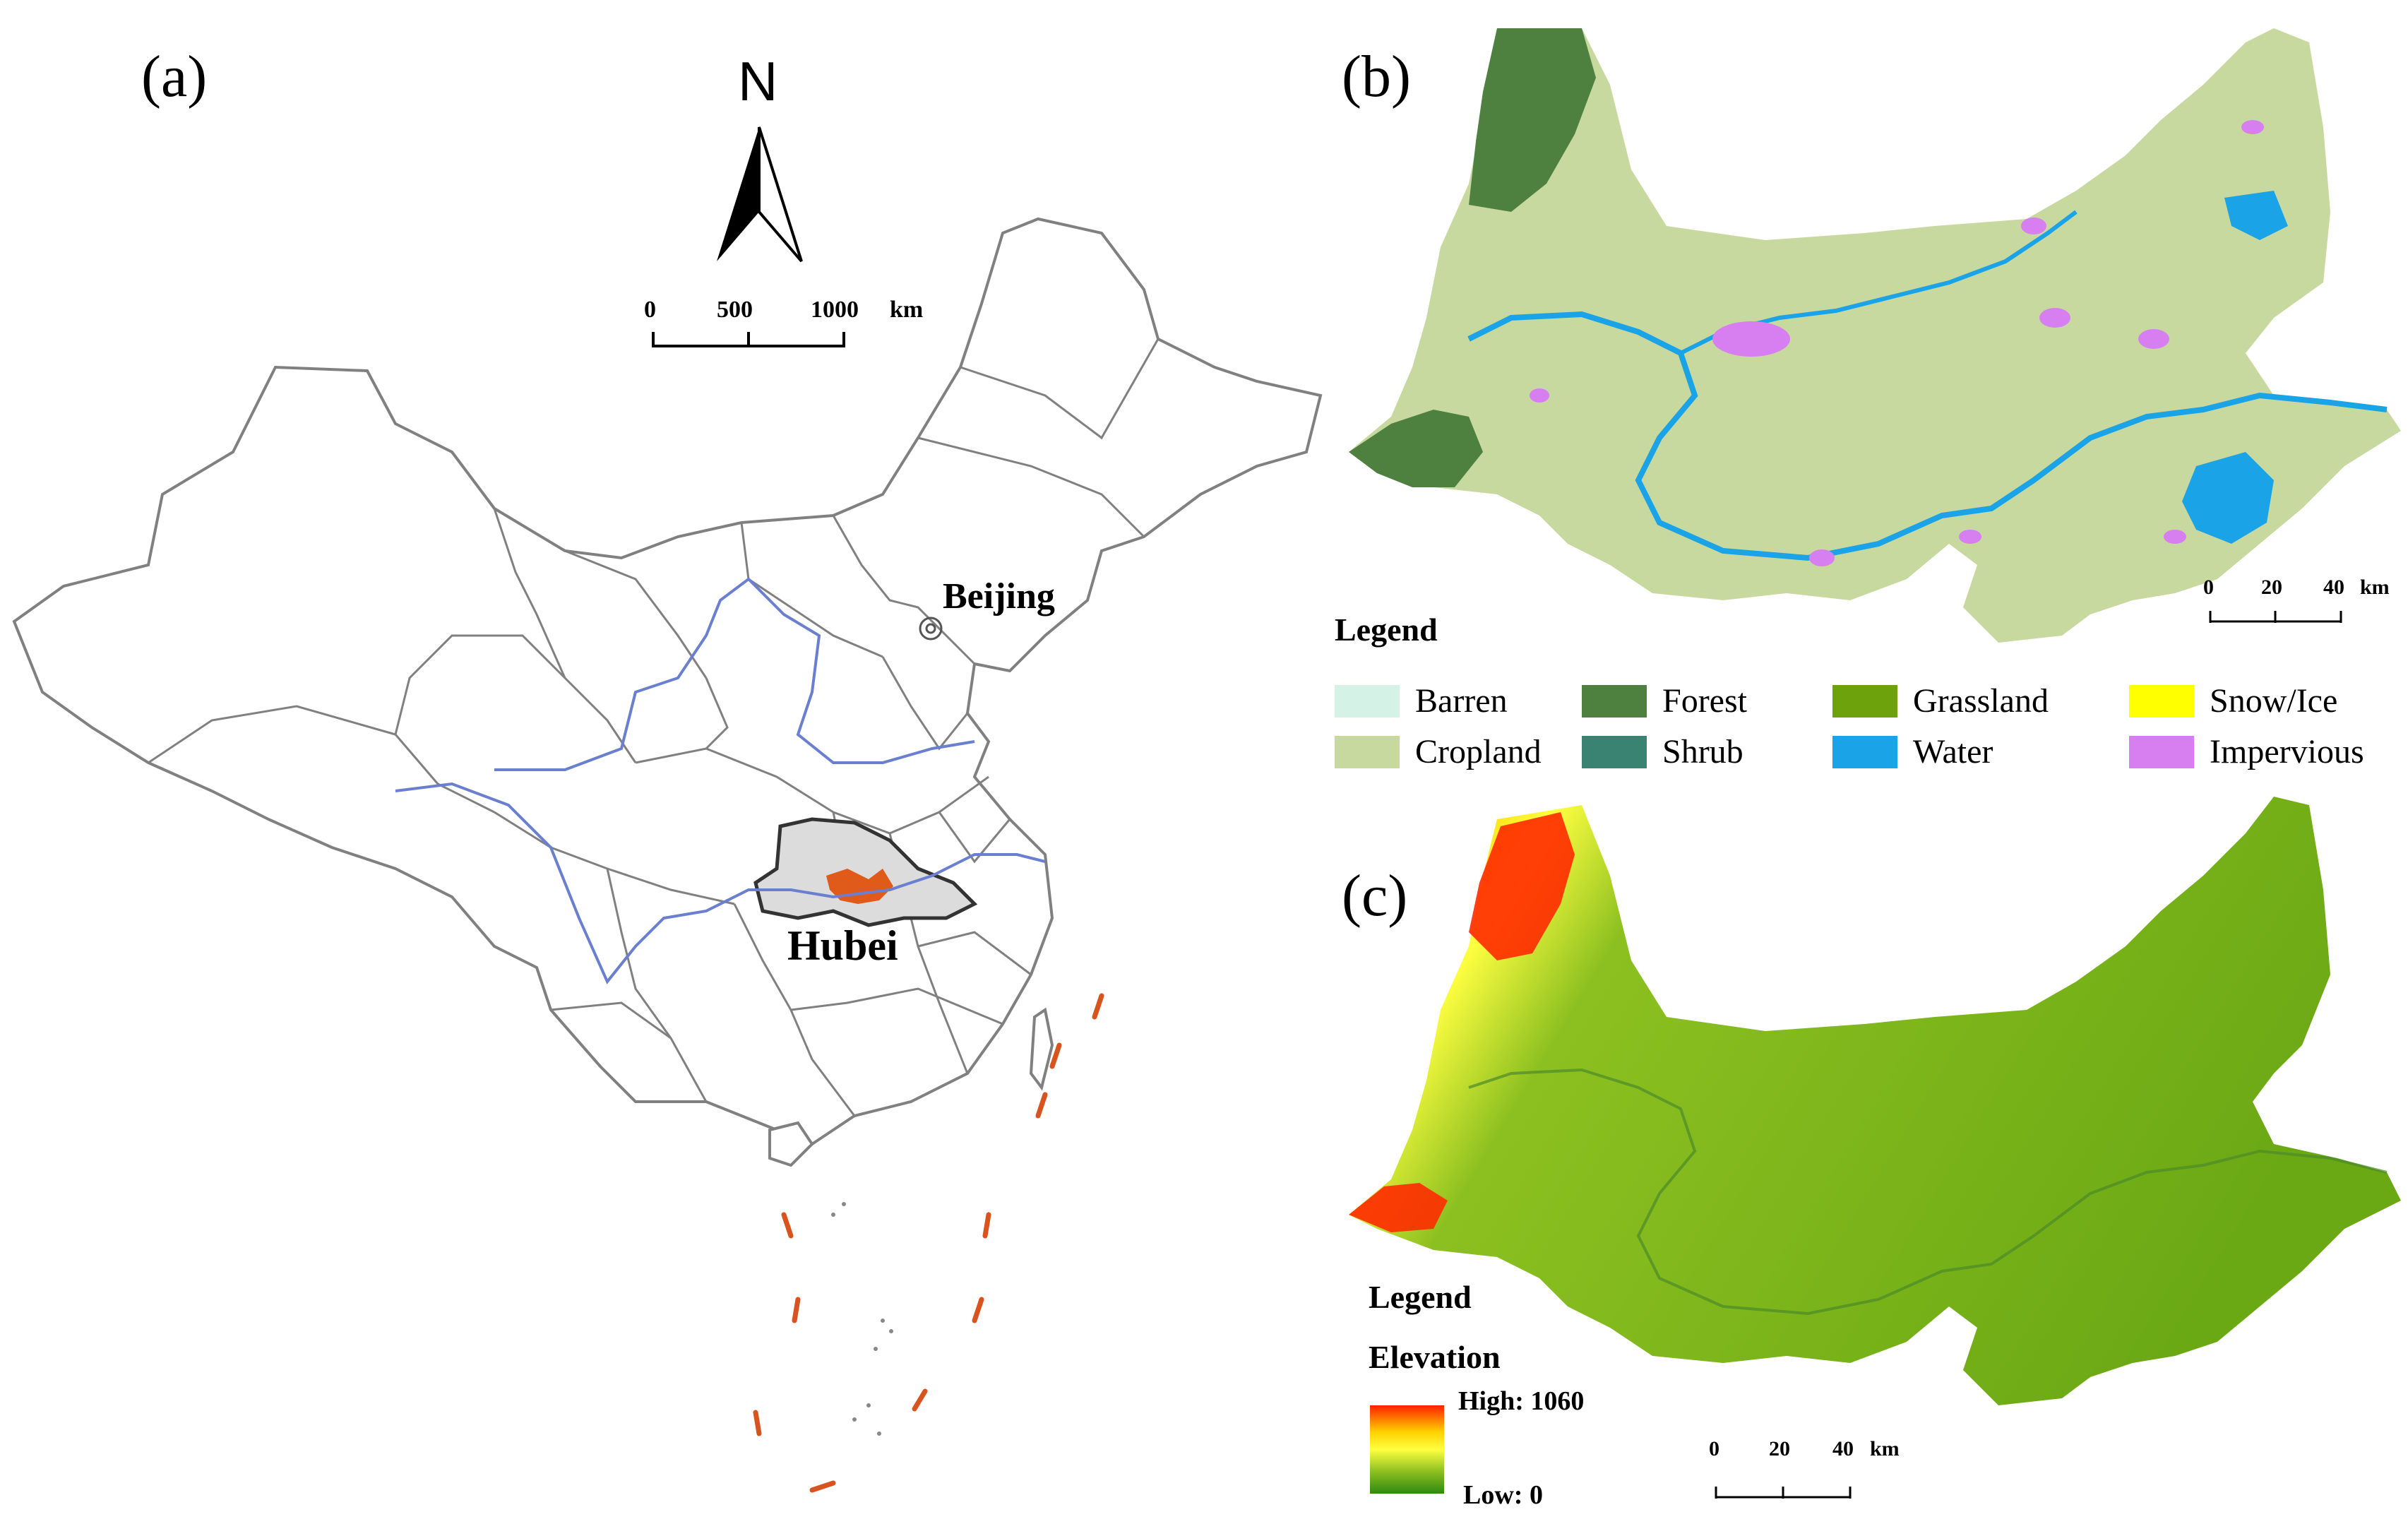 This screenshot has width=2408, height=1524. Describe the element at coordinates (2228, 498) in the screenshot. I see `lake-east` at that location.